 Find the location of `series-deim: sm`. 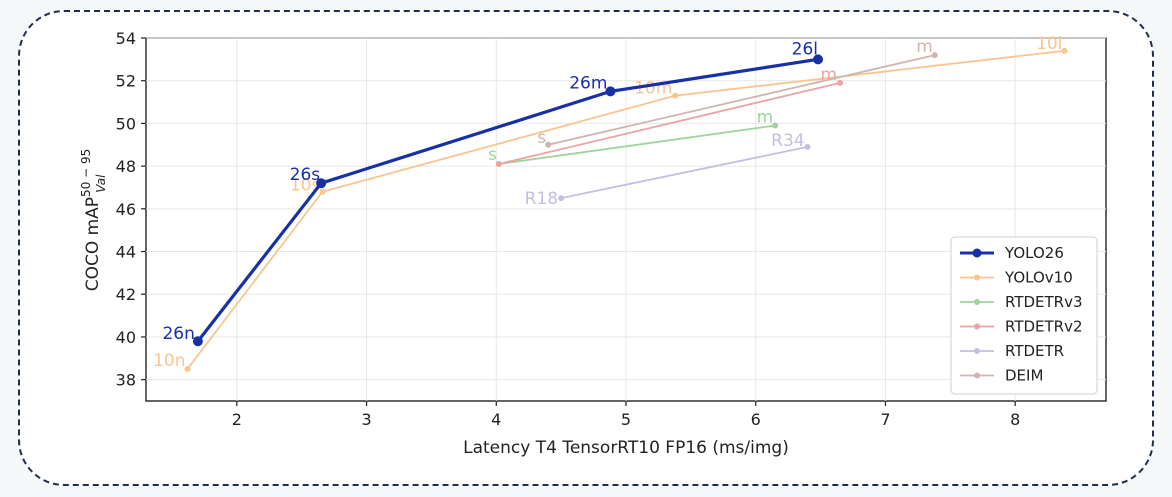

series-deim: sm is located at coordinates (737, 92).